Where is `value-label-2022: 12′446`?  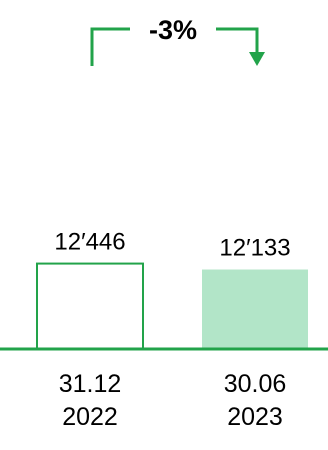
value-label-2022: 12′446 is located at coordinates (89, 242).